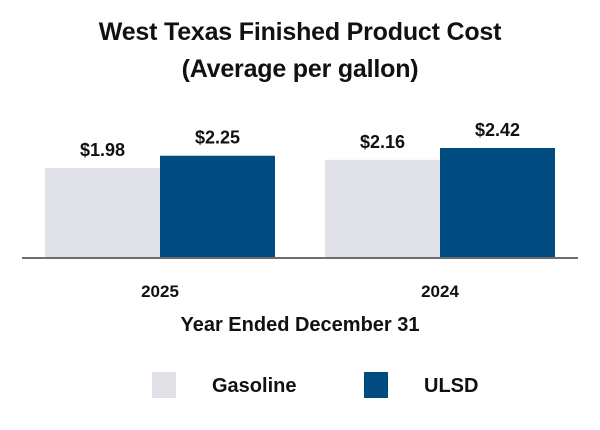 The width and height of the screenshot is (600, 430). Describe the element at coordinates (254, 386) in the screenshot. I see `legend-label-gasoline: Gasoline` at that location.